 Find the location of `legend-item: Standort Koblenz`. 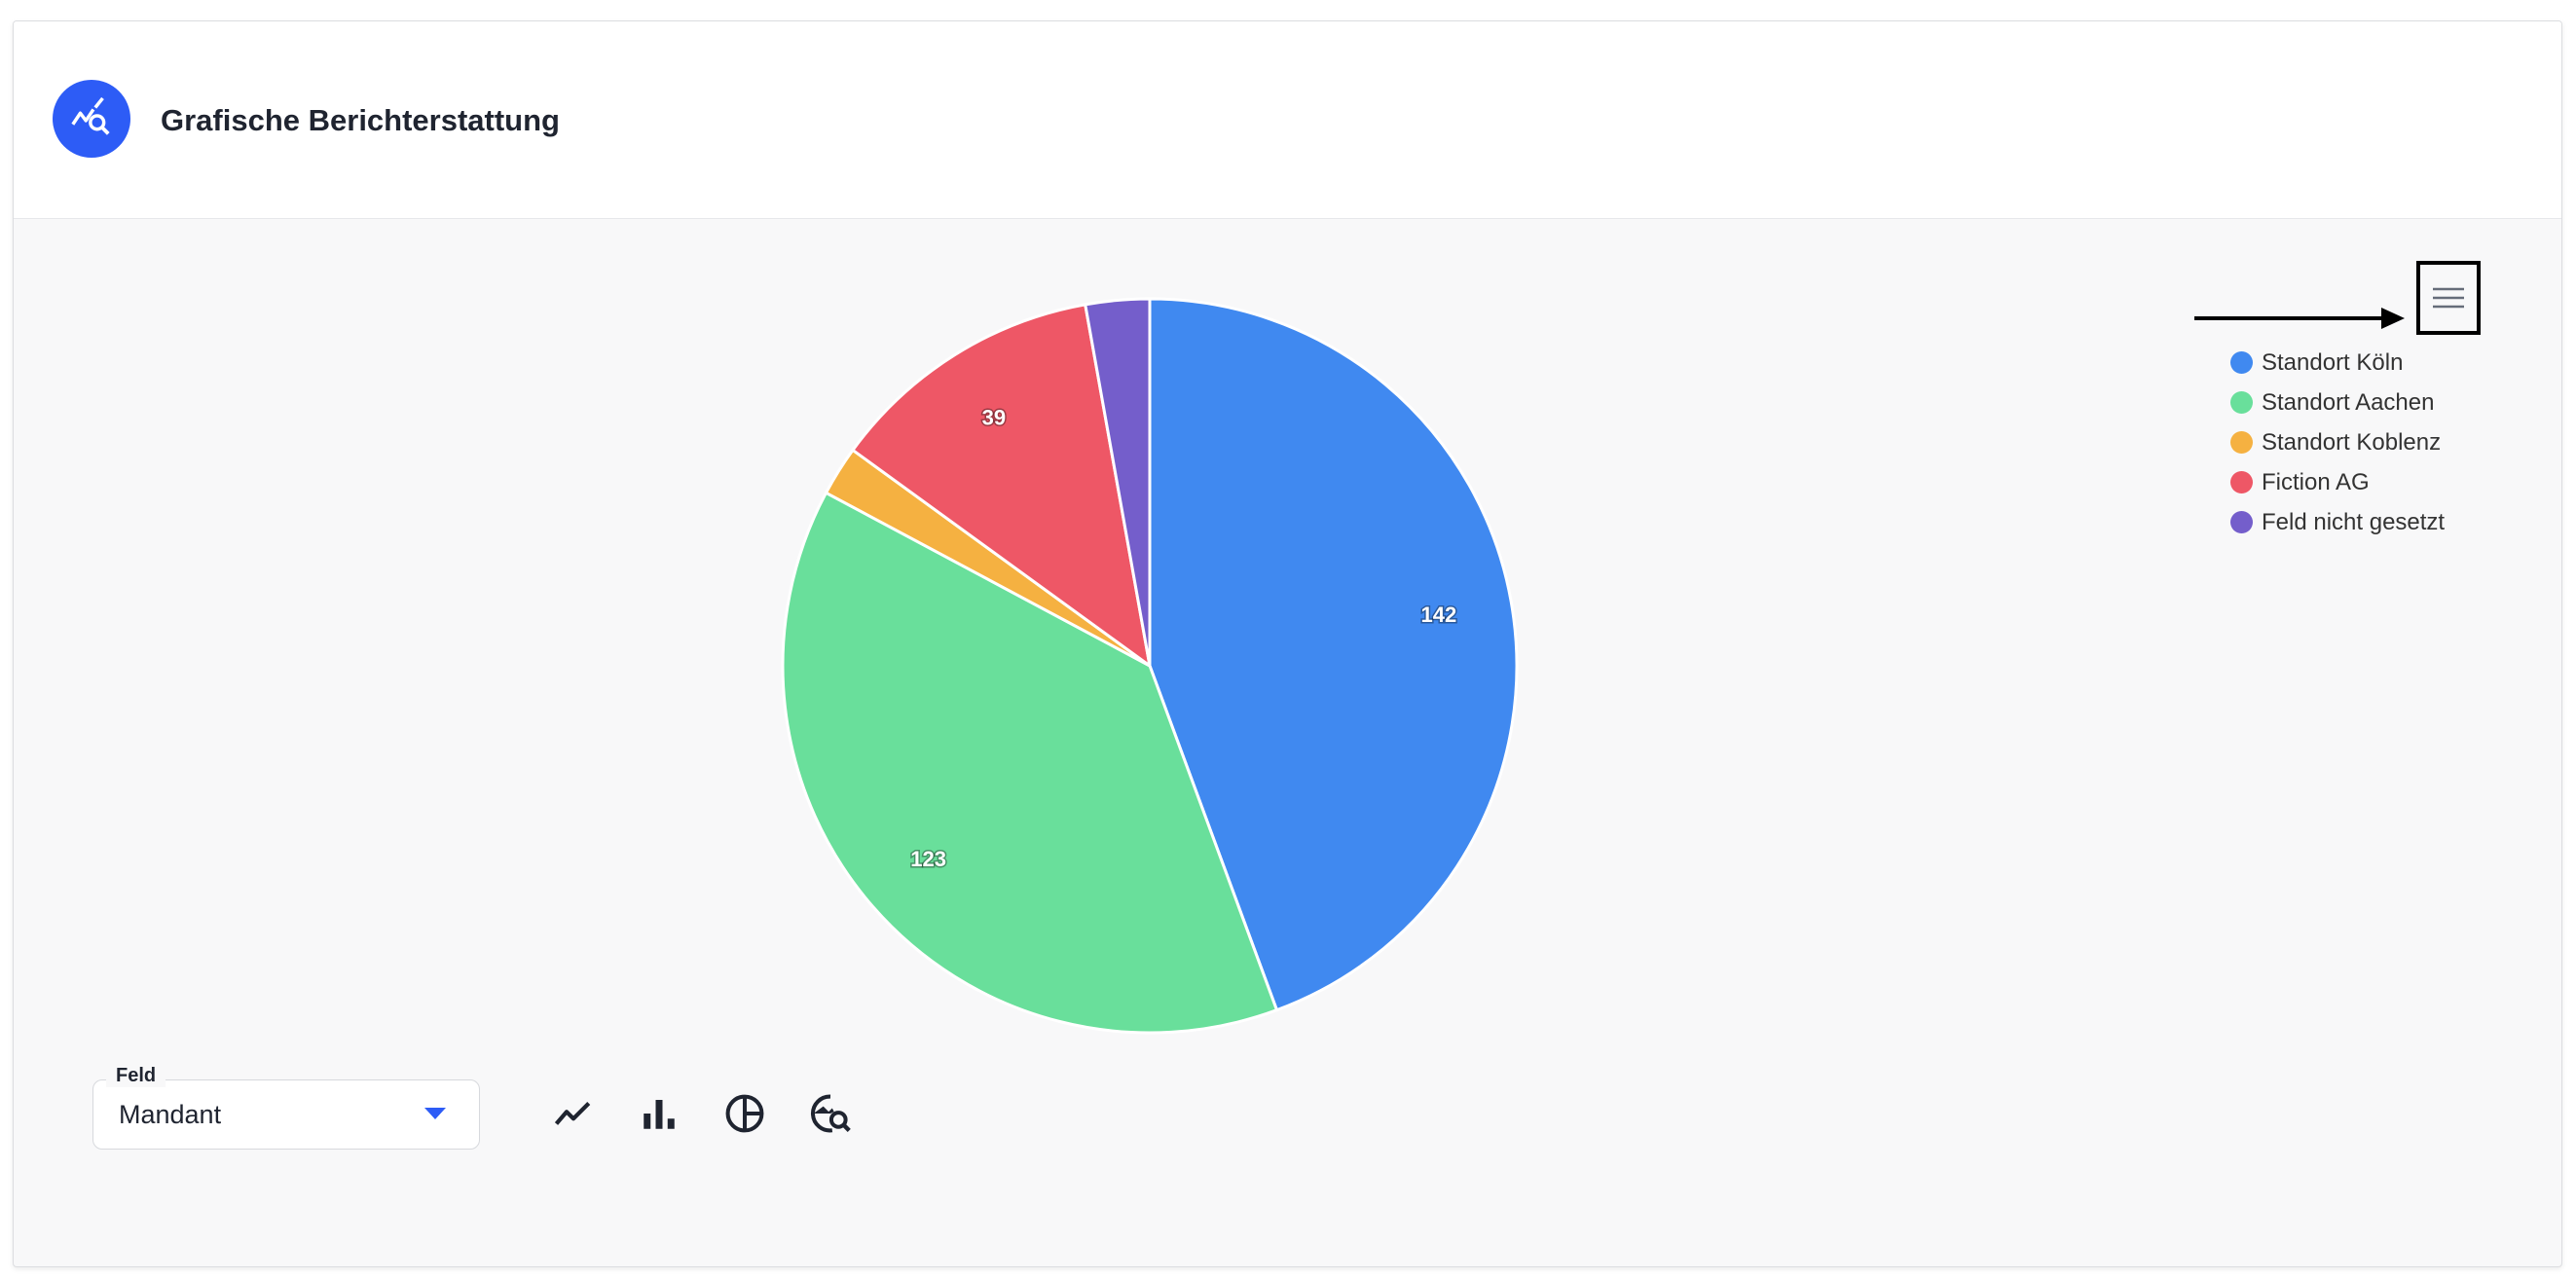

legend-item: Standort Koblenz is located at coordinates (2337, 442).